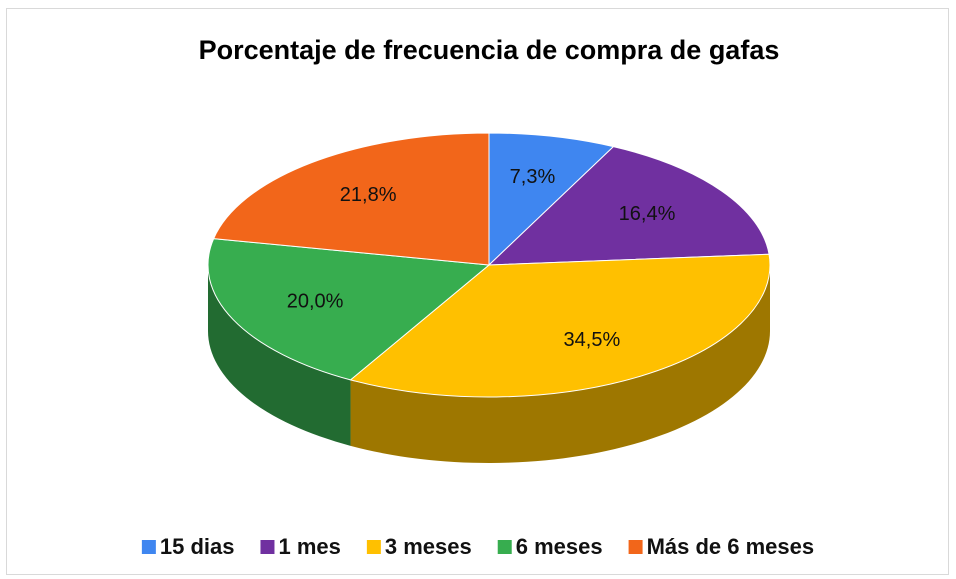  Describe the element at coordinates (368, 195) in the screenshot. I see `data-label: 21,8%` at that location.